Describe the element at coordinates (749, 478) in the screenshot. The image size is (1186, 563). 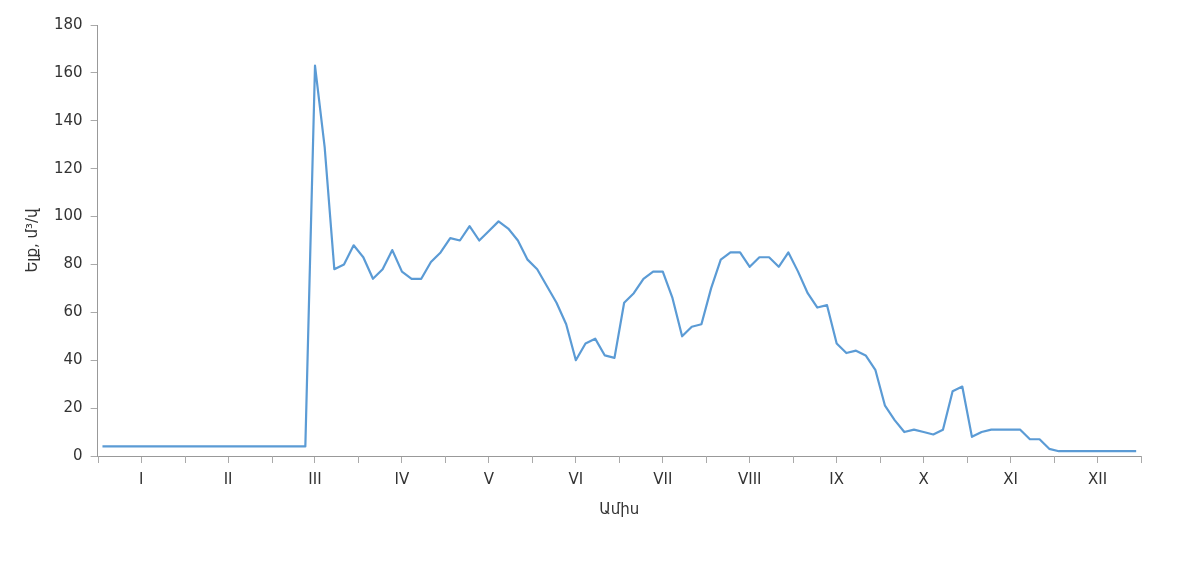
I see `x-tick-label: VIII` at that location.